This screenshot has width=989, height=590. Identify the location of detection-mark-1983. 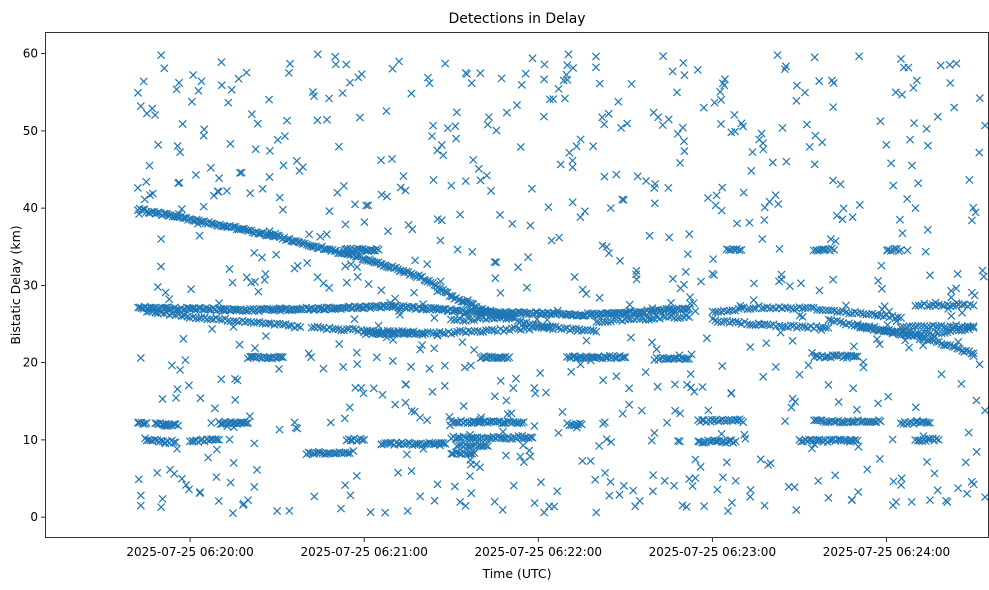
(896, 321).